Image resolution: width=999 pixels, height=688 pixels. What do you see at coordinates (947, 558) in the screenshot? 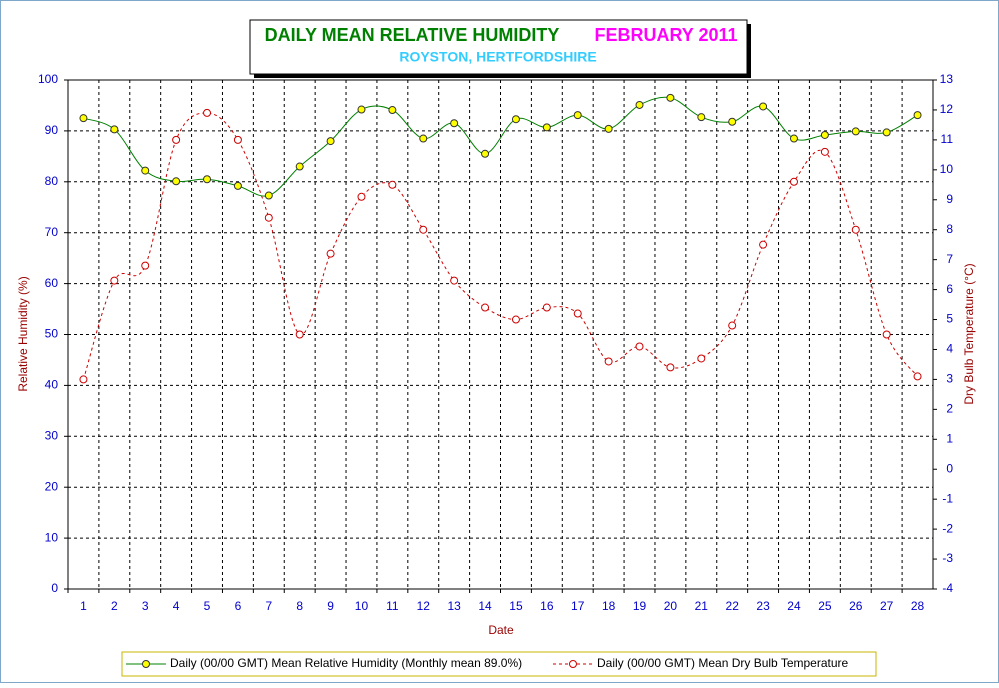
I see `y2-tick-label: -3` at bounding box center [947, 558].